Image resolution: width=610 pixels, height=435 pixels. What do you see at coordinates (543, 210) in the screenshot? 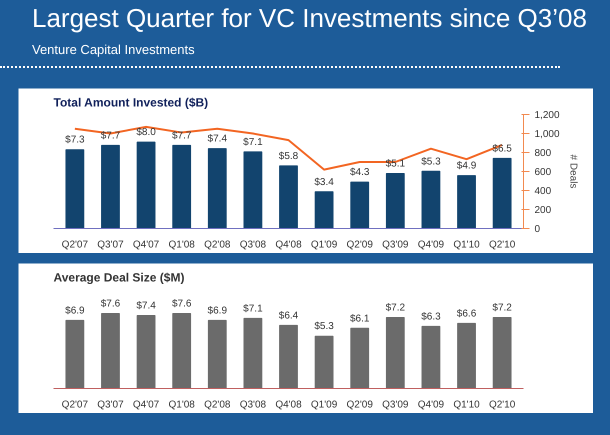
I see `y2-tick-label: 200` at bounding box center [543, 210].